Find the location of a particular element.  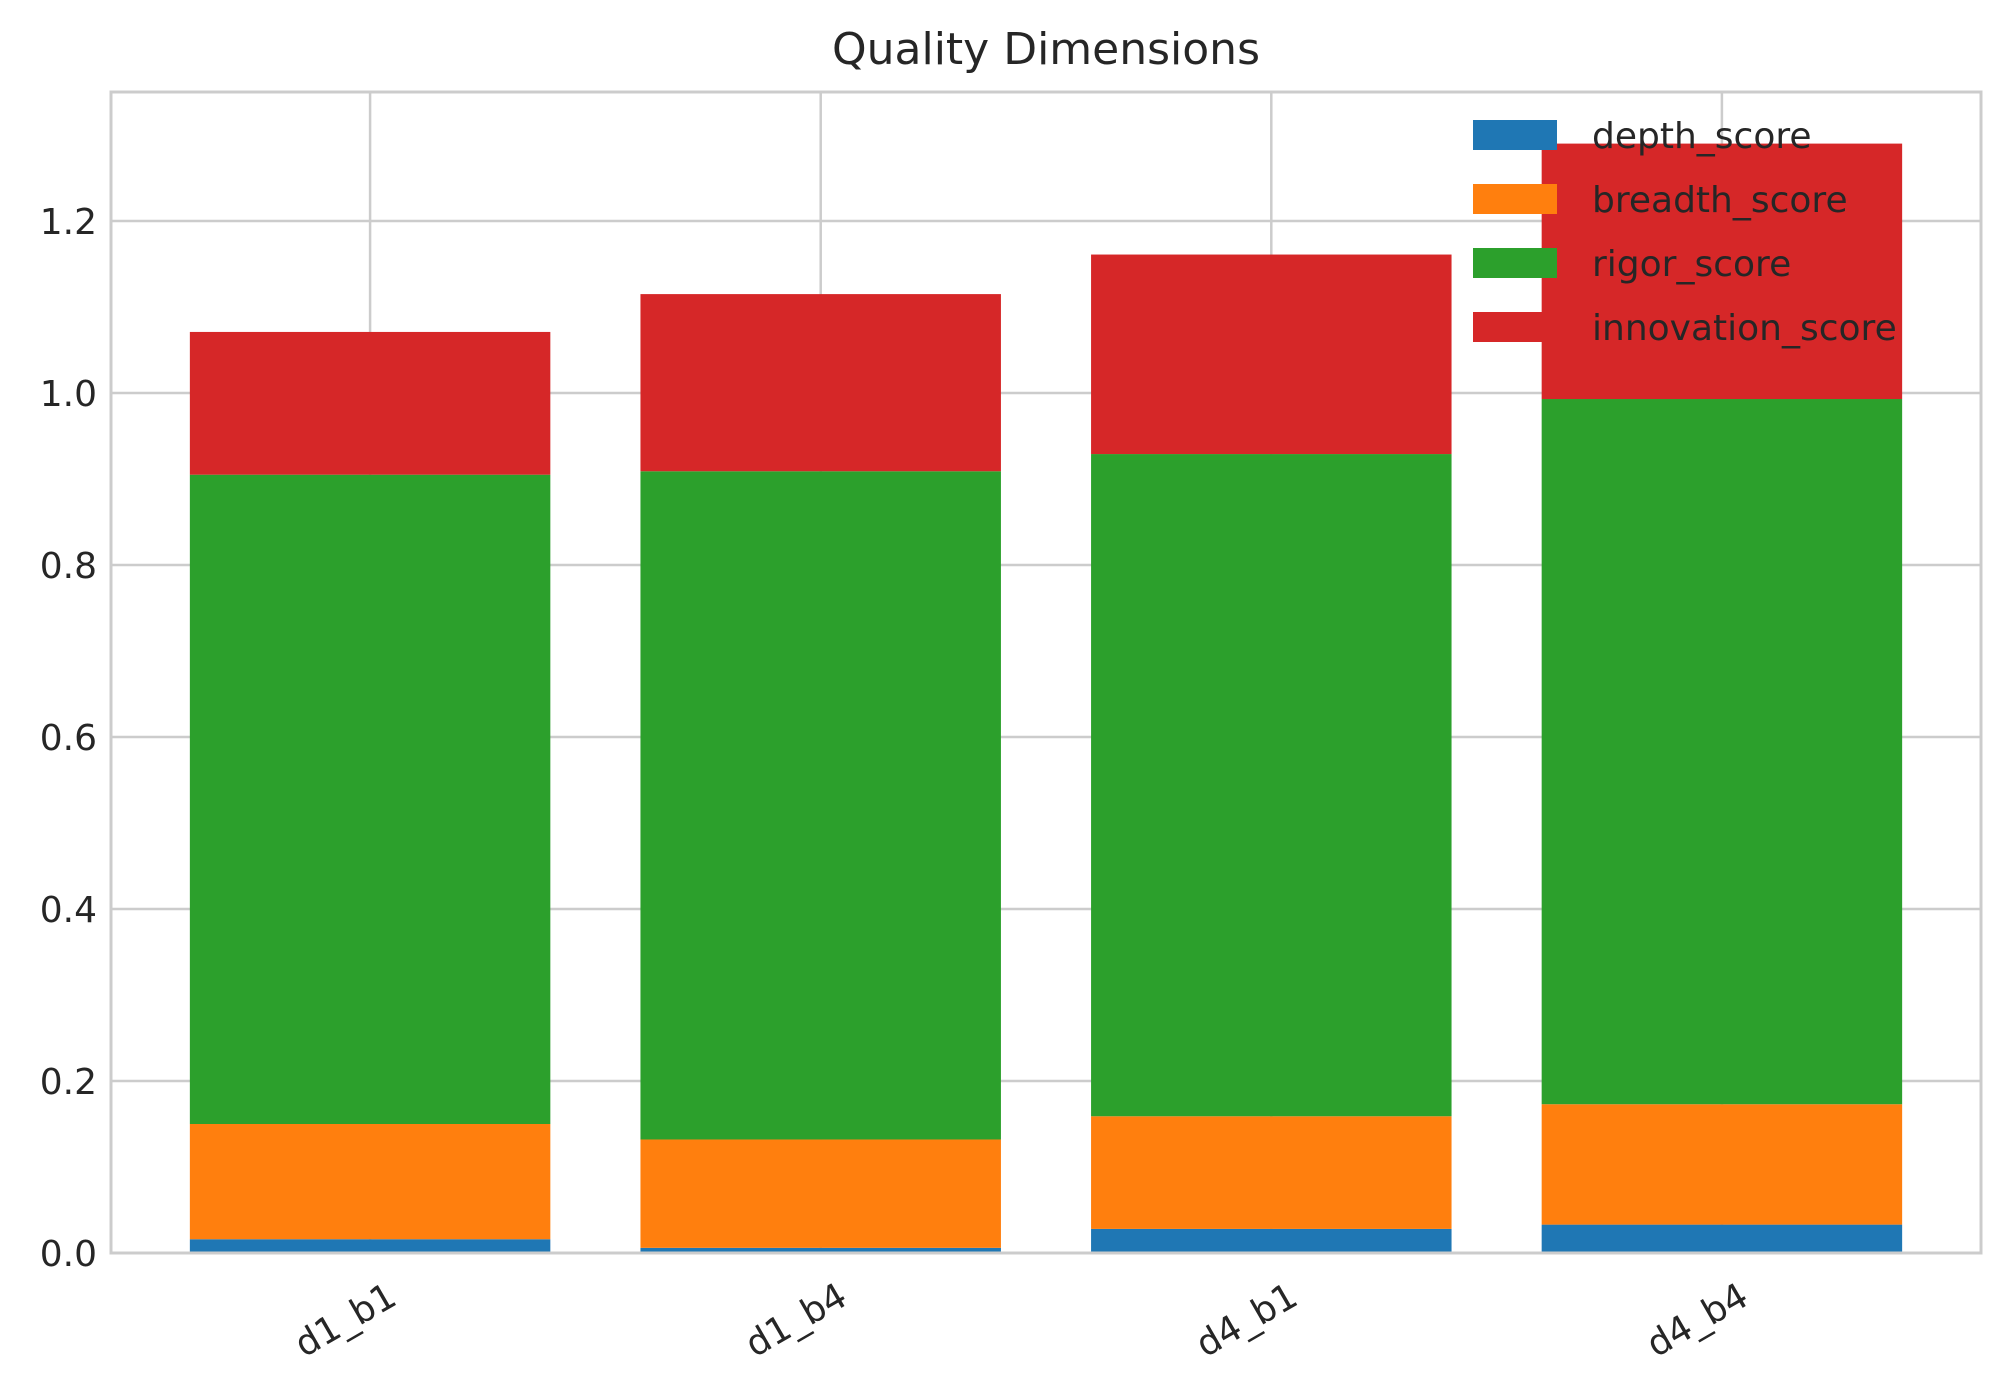

bar-breadth-score-d1-b1 is located at coordinates (370, 1182).